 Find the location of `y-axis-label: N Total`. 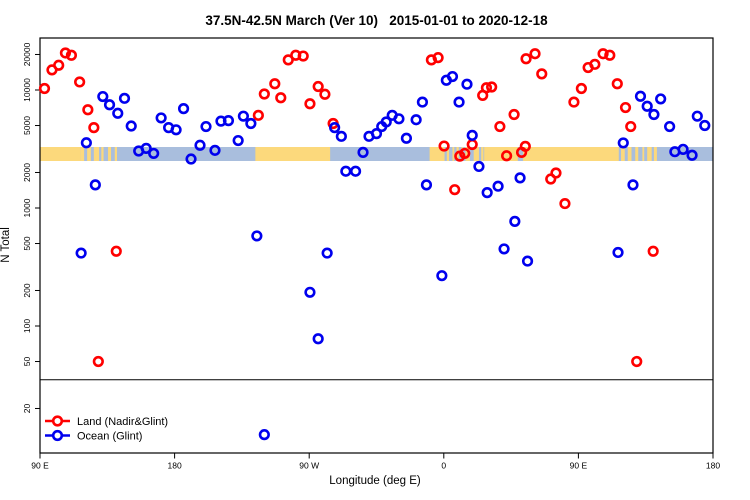

y-axis-label: N Total is located at coordinates (6, 245).